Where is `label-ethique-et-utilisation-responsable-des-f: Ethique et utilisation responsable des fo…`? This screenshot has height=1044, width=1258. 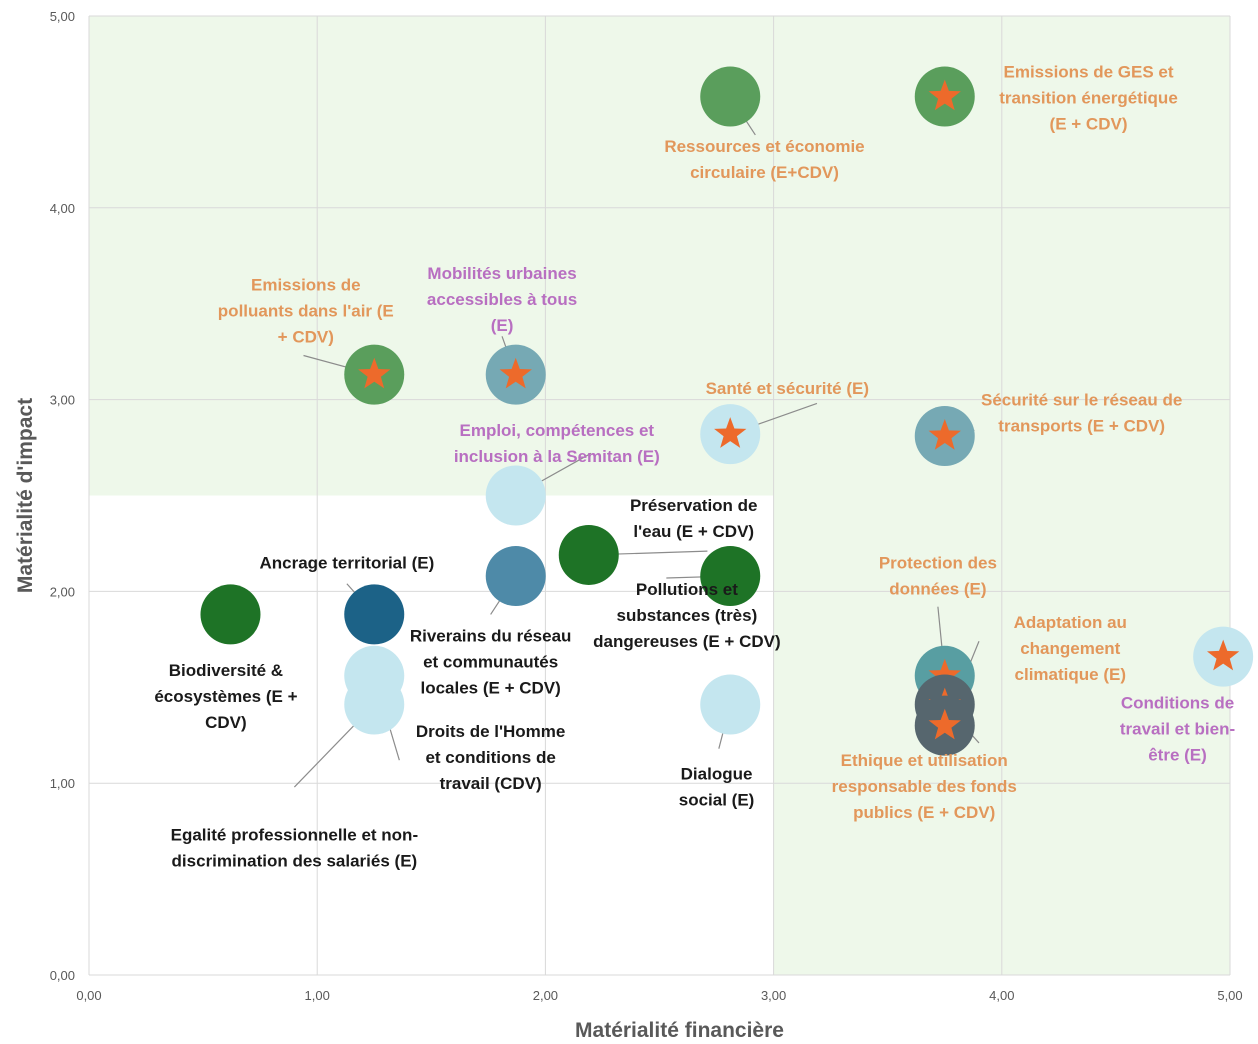
label-ethique-et-utilisation-responsable-des-f: Ethique et utilisation responsable des fo… is located at coordinates (924, 786).